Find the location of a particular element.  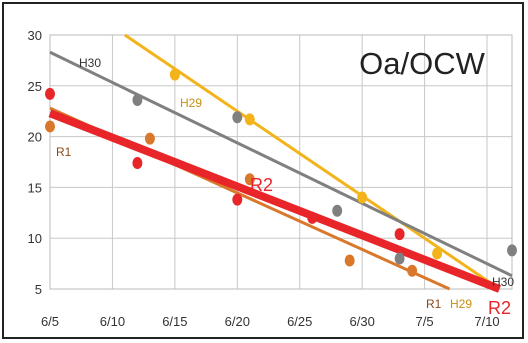

y-tick-label: 10 is located at coordinates (35, 238).